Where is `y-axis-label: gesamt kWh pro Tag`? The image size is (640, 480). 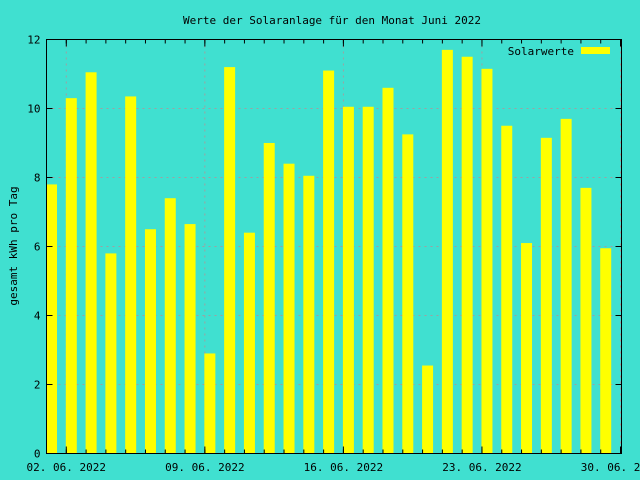
y-axis-label: gesamt kWh pro Tag is located at coordinates (13, 245).